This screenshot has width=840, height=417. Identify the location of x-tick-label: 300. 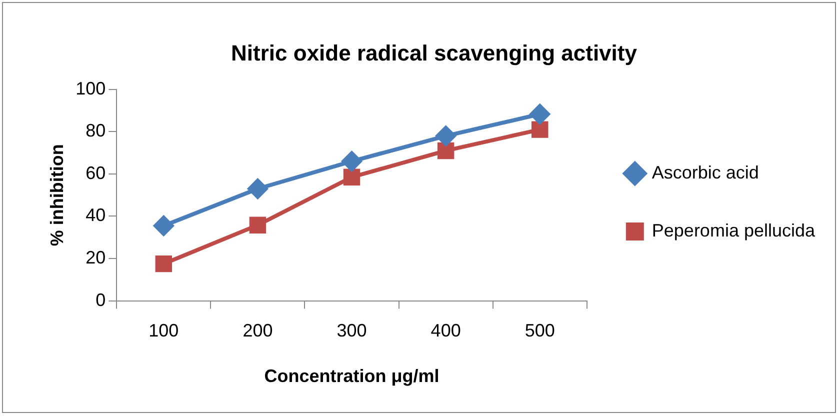
(351, 330).